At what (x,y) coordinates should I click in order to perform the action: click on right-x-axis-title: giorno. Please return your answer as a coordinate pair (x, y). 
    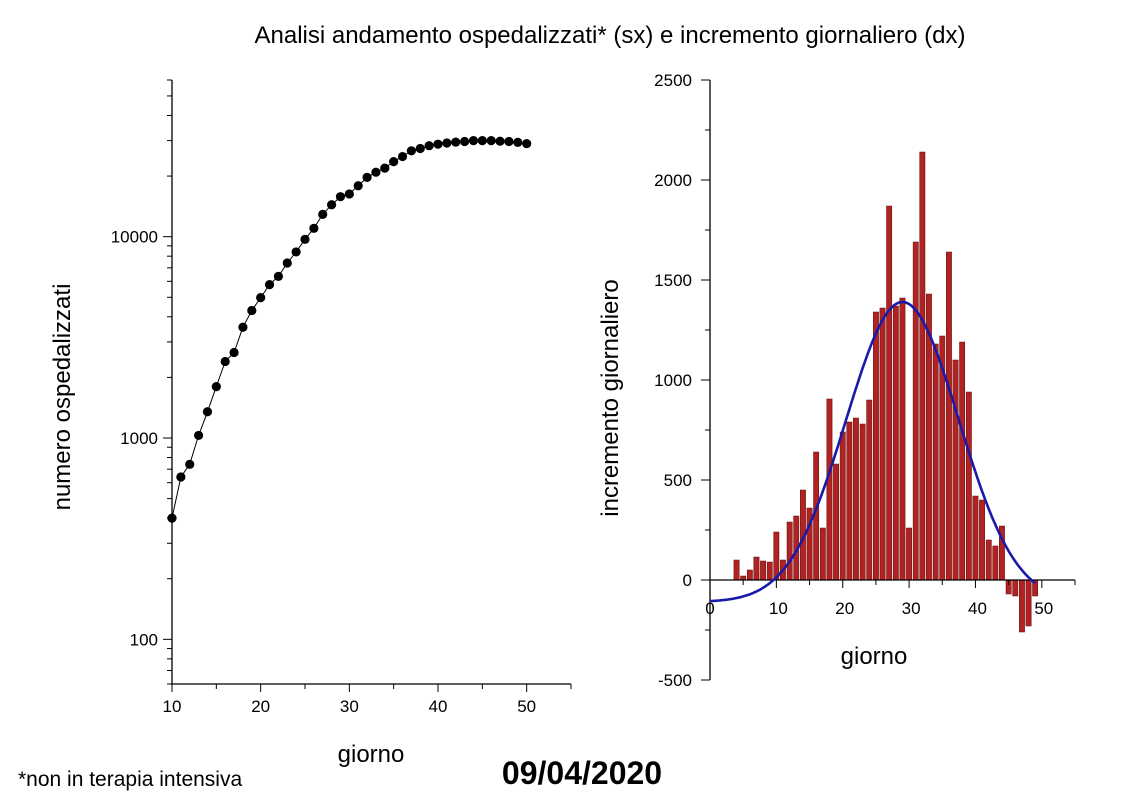
    Looking at the image, I should click on (874, 656).